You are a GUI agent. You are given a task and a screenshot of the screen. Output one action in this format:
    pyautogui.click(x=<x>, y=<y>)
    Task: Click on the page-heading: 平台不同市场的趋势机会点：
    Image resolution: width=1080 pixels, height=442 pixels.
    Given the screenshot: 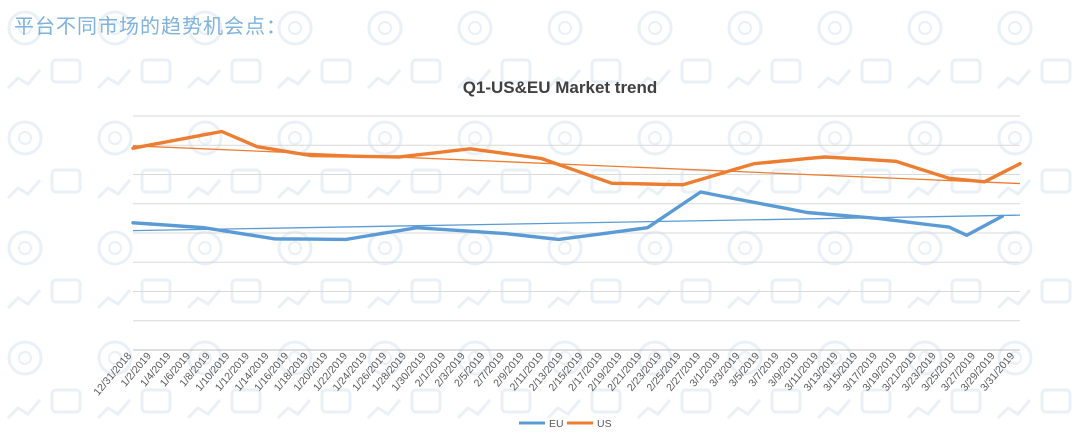 What is the action you would take?
    pyautogui.click(x=150, y=26)
    